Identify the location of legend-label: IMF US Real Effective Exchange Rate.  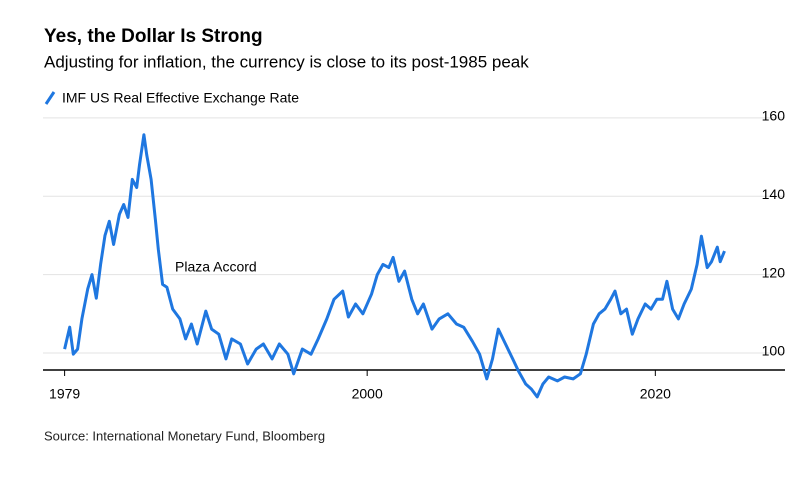
(180, 98).